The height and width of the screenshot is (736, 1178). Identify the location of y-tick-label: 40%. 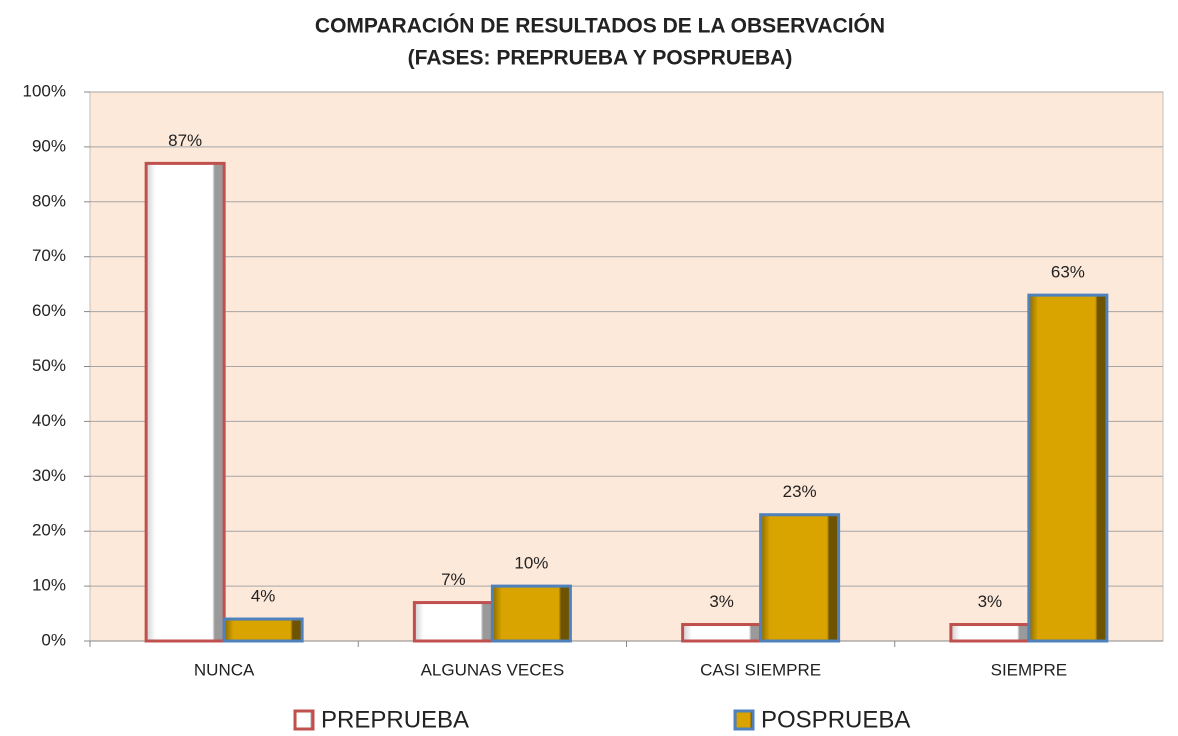
(49, 420).